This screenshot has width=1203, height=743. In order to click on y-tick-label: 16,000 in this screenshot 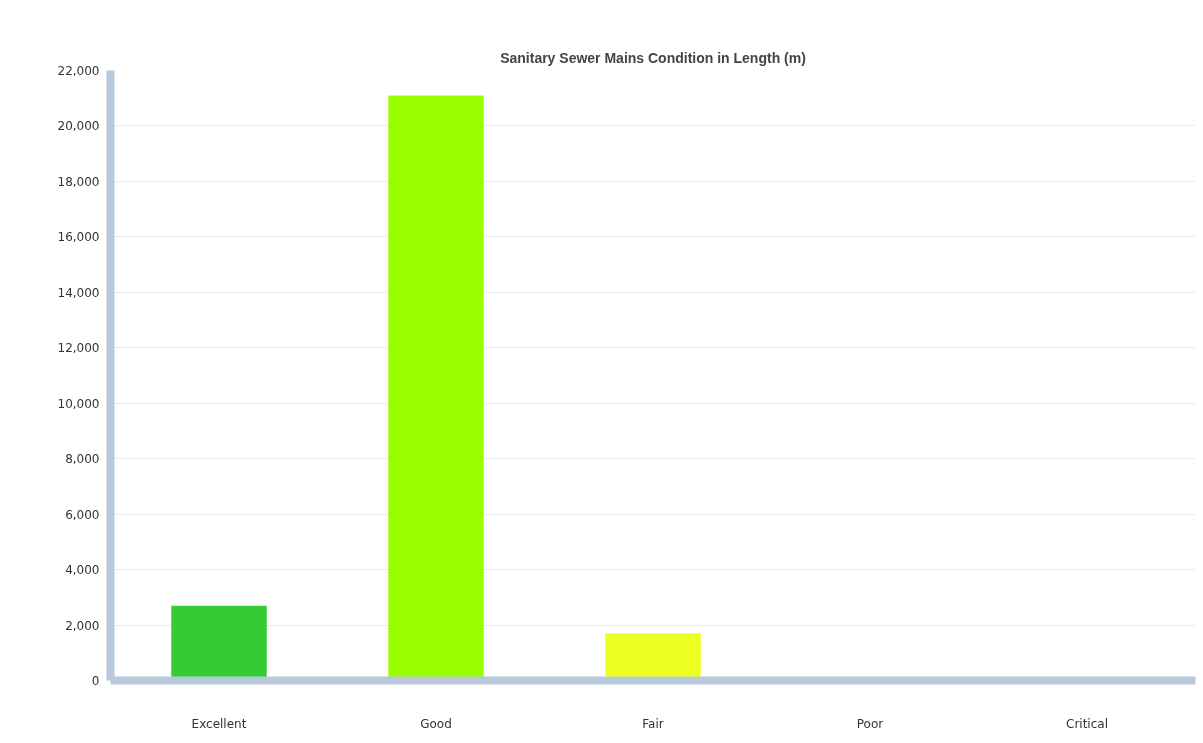, I will do `click(78, 237)`.